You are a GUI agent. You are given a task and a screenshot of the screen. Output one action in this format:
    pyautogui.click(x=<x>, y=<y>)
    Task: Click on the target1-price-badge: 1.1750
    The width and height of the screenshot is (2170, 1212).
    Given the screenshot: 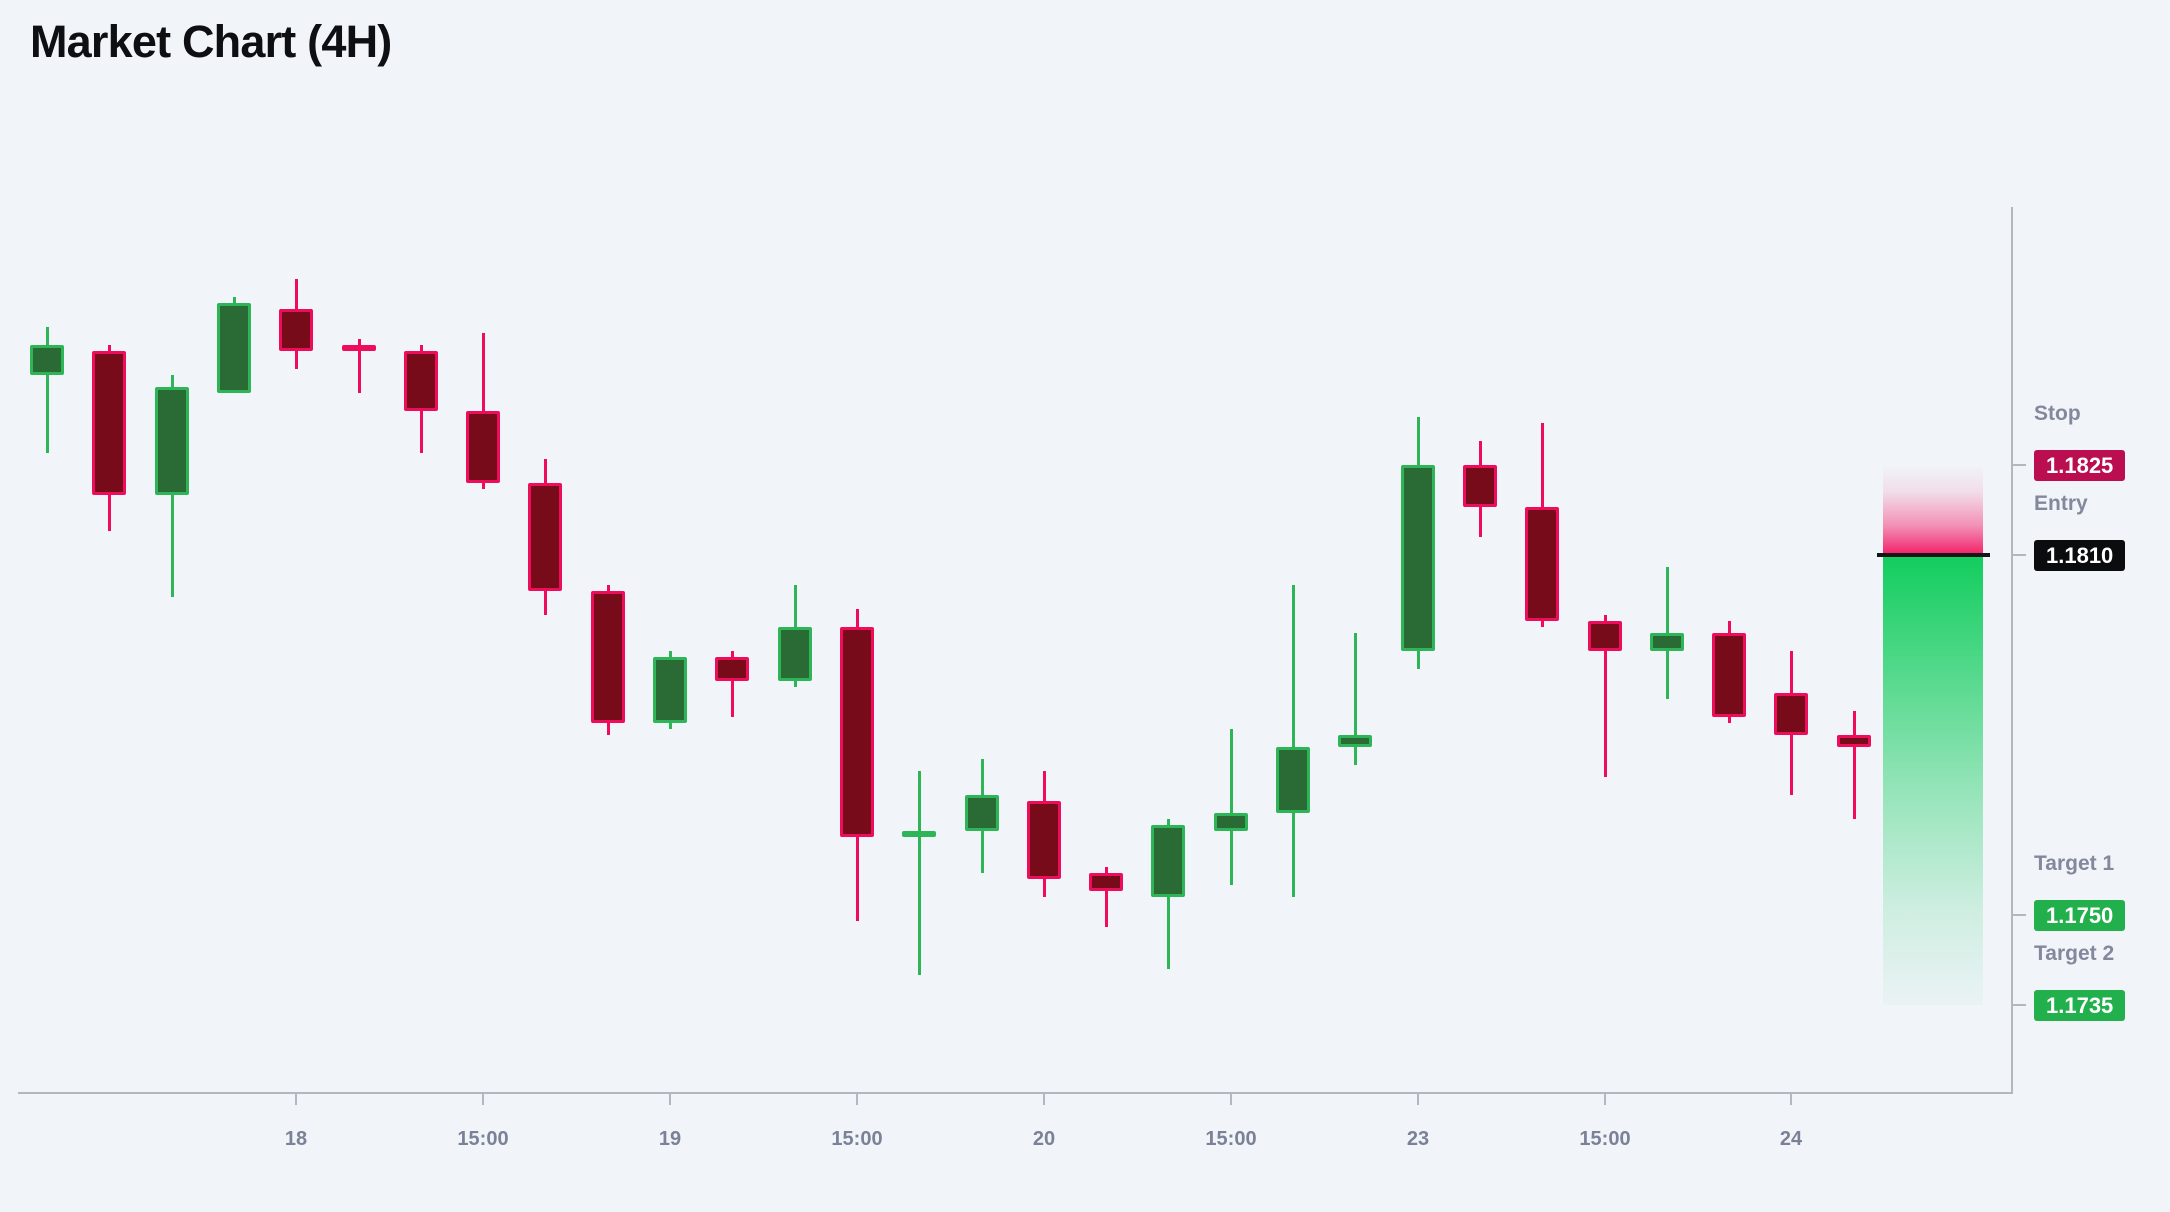 What is the action you would take?
    pyautogui.click(x=2080, y=915)
    